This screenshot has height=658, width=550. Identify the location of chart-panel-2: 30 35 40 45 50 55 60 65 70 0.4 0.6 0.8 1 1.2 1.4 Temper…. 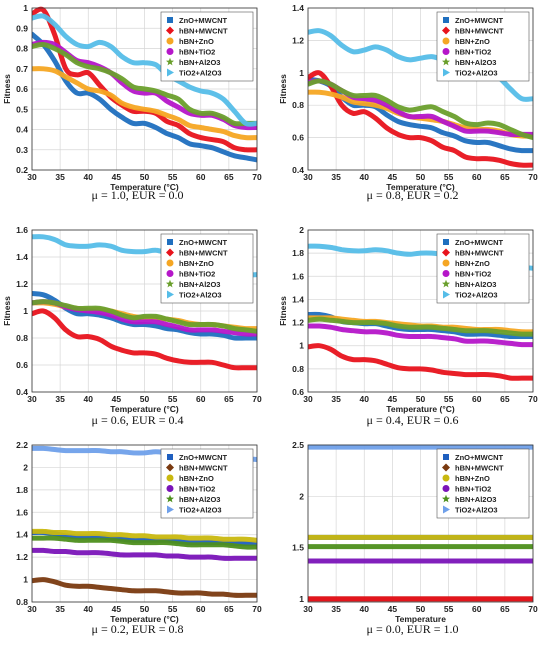
(408, 97).